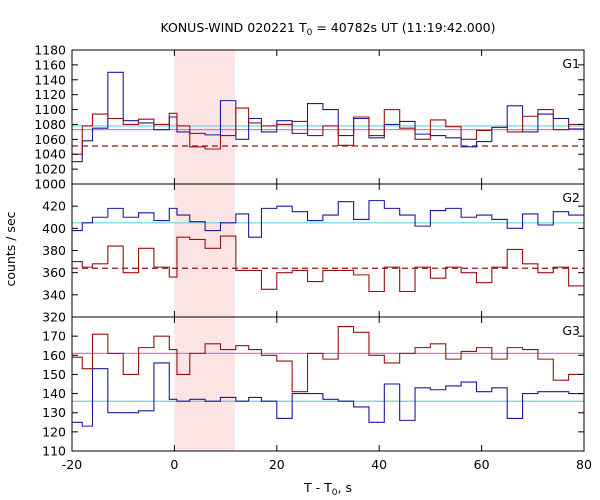  What do you see at coordinates (571, 63) in the screenshot?
I see `panel-label: G1` at bounding box center [571, 63].